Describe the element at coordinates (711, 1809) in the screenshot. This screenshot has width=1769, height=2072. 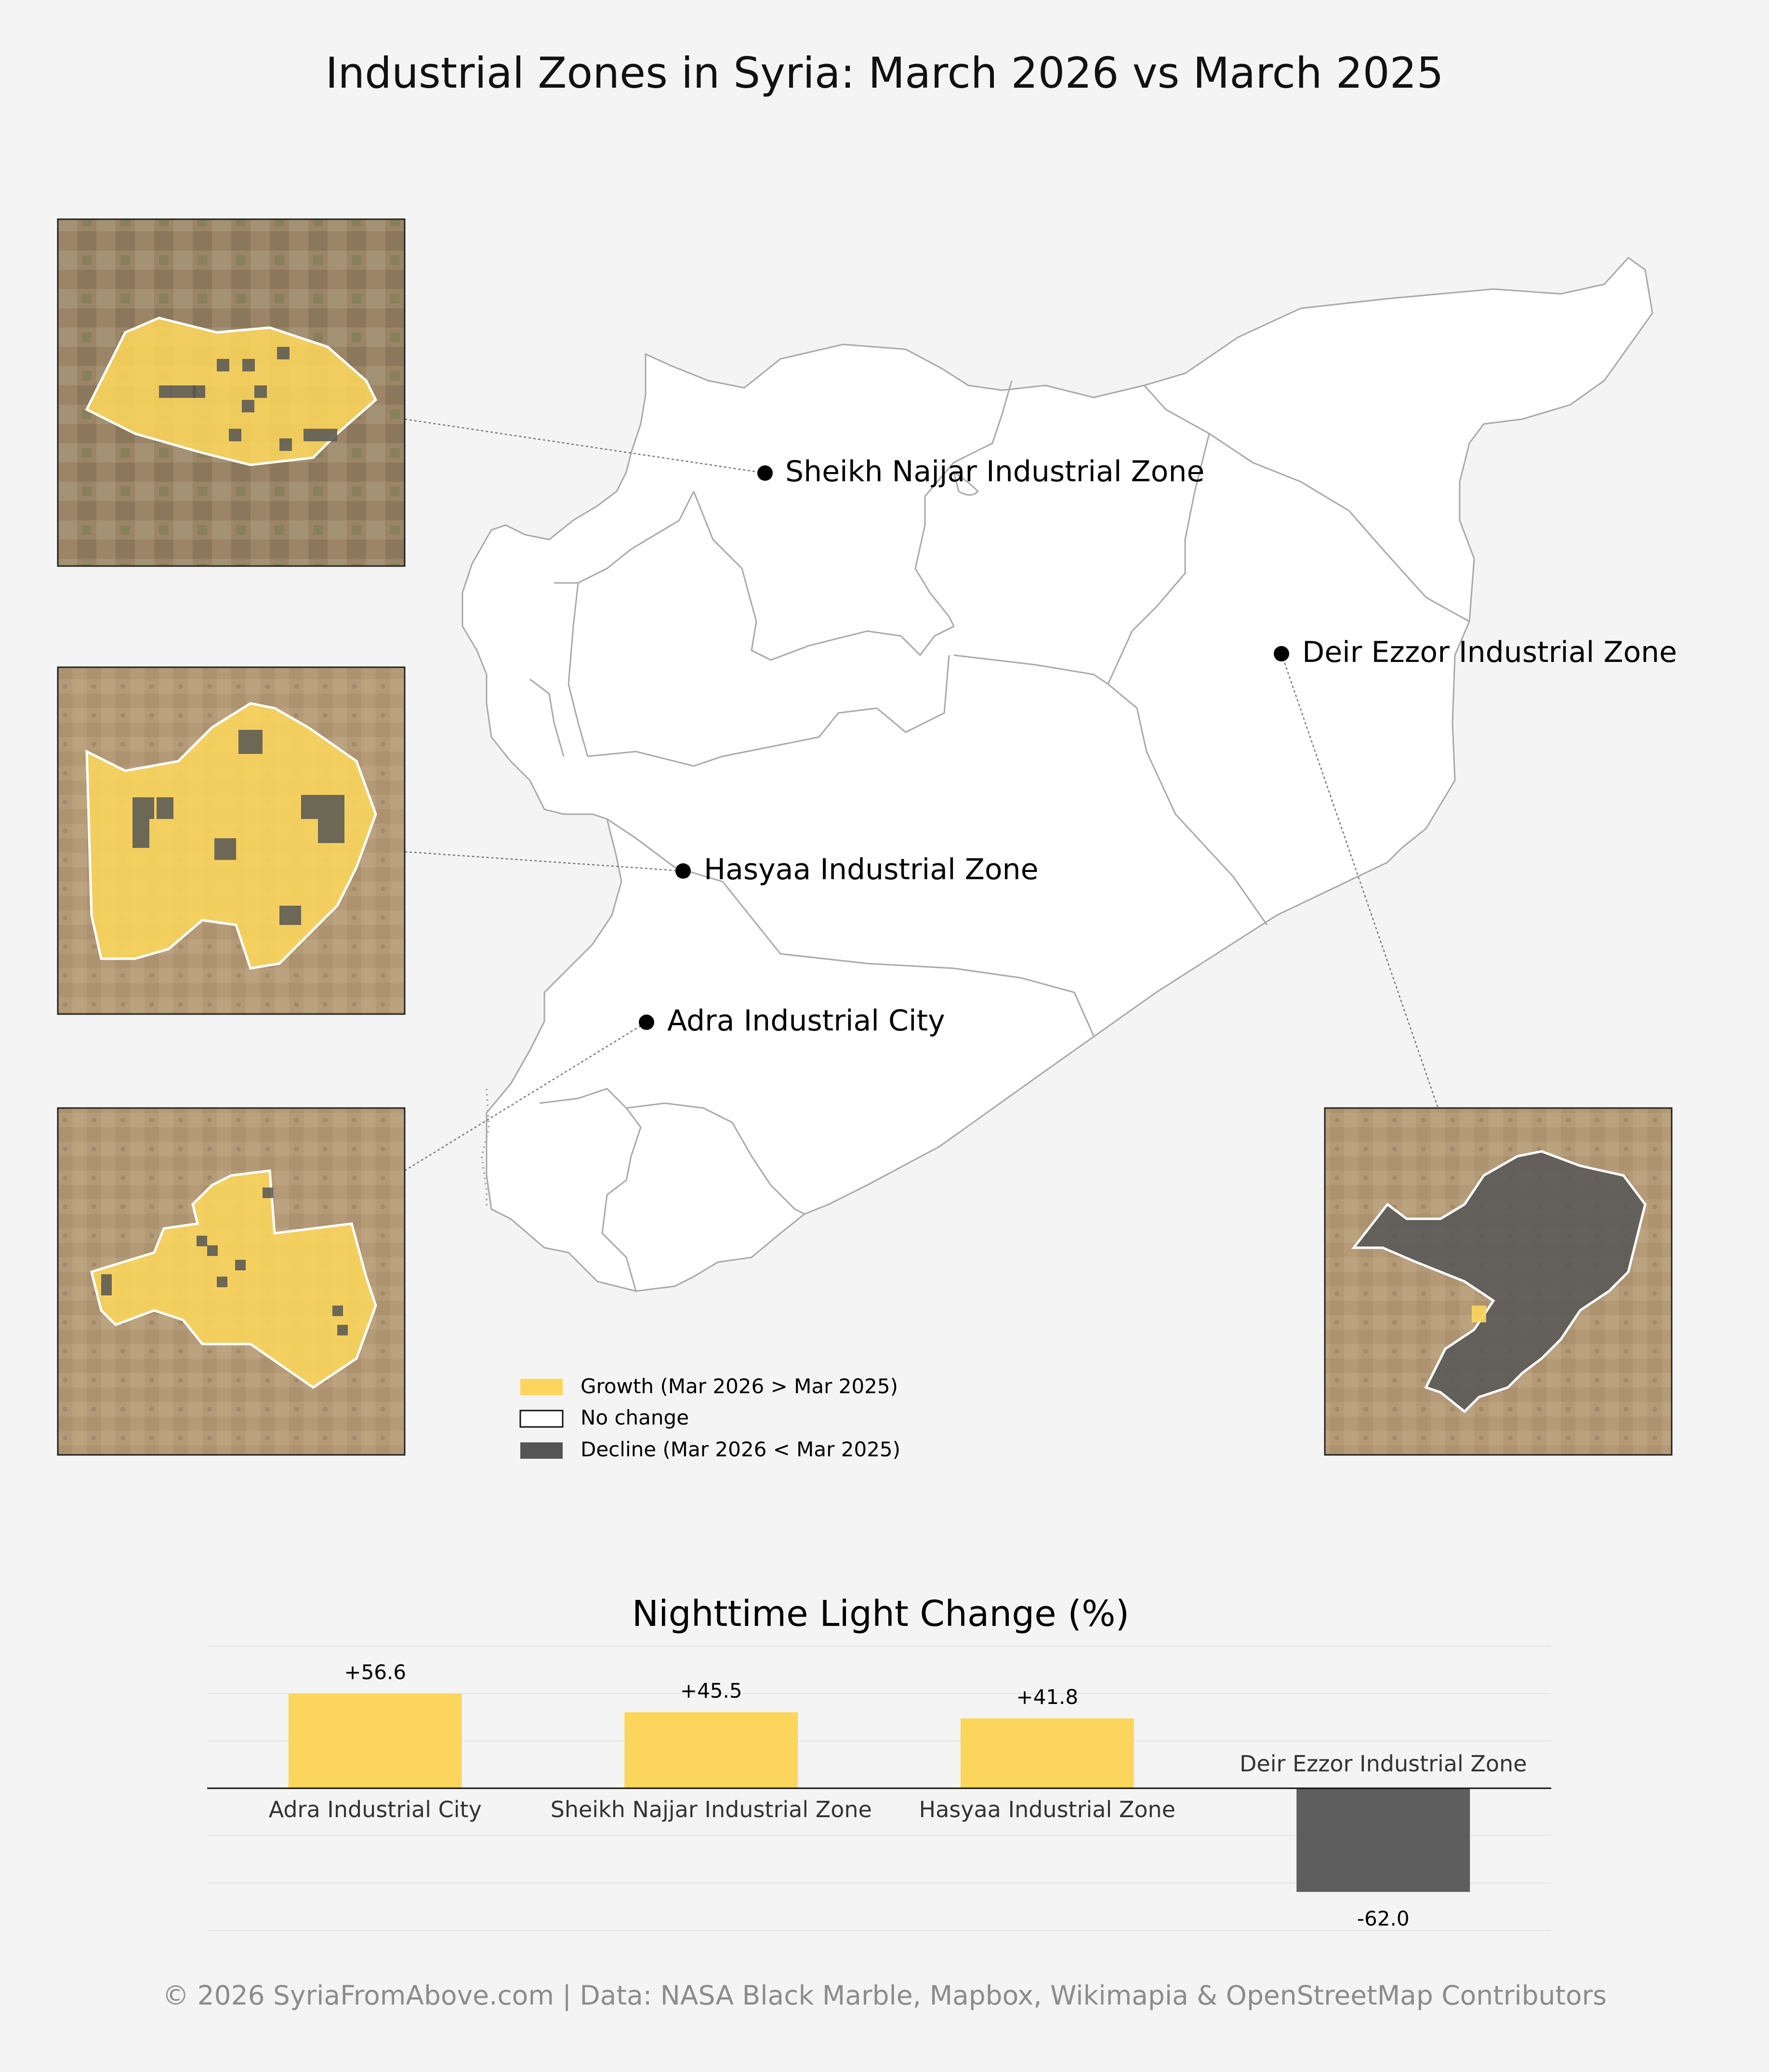
I see `category-tick-label: Sheikh Najjar Industrial Zone` at that location.